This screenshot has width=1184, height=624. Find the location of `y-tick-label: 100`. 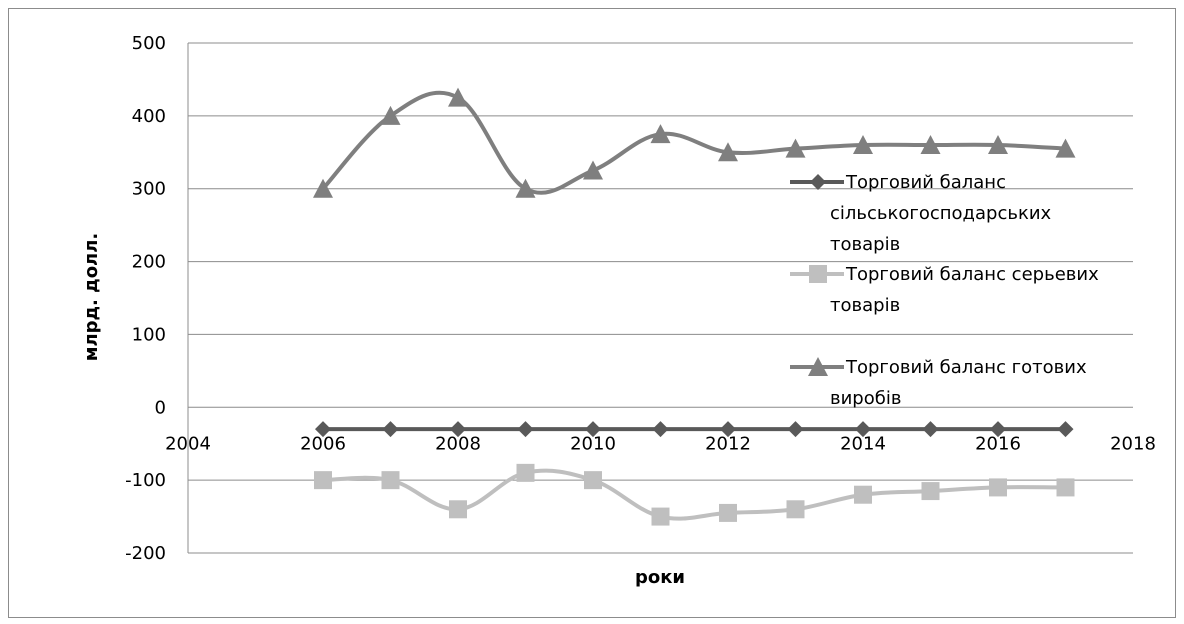

y-tick-label: 100 is located at coordinates (149, 334).